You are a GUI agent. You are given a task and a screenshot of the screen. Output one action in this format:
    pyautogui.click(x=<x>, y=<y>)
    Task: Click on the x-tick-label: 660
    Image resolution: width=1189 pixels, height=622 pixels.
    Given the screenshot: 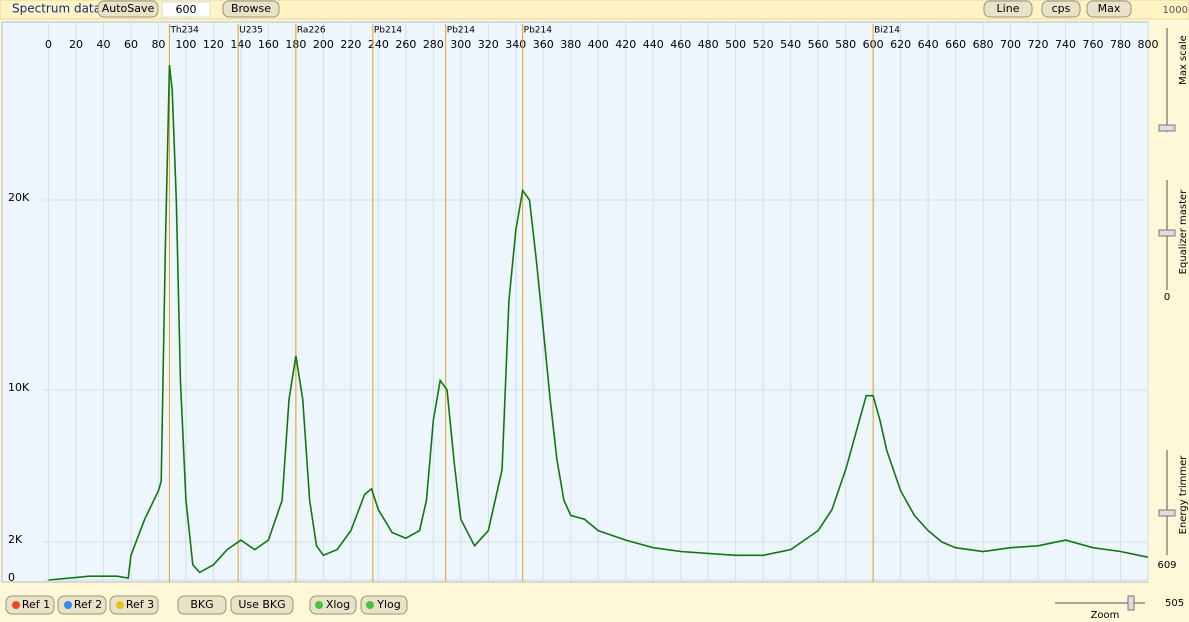 What is the action you would take?
    pyautogui.click(x=955, y=44)
    